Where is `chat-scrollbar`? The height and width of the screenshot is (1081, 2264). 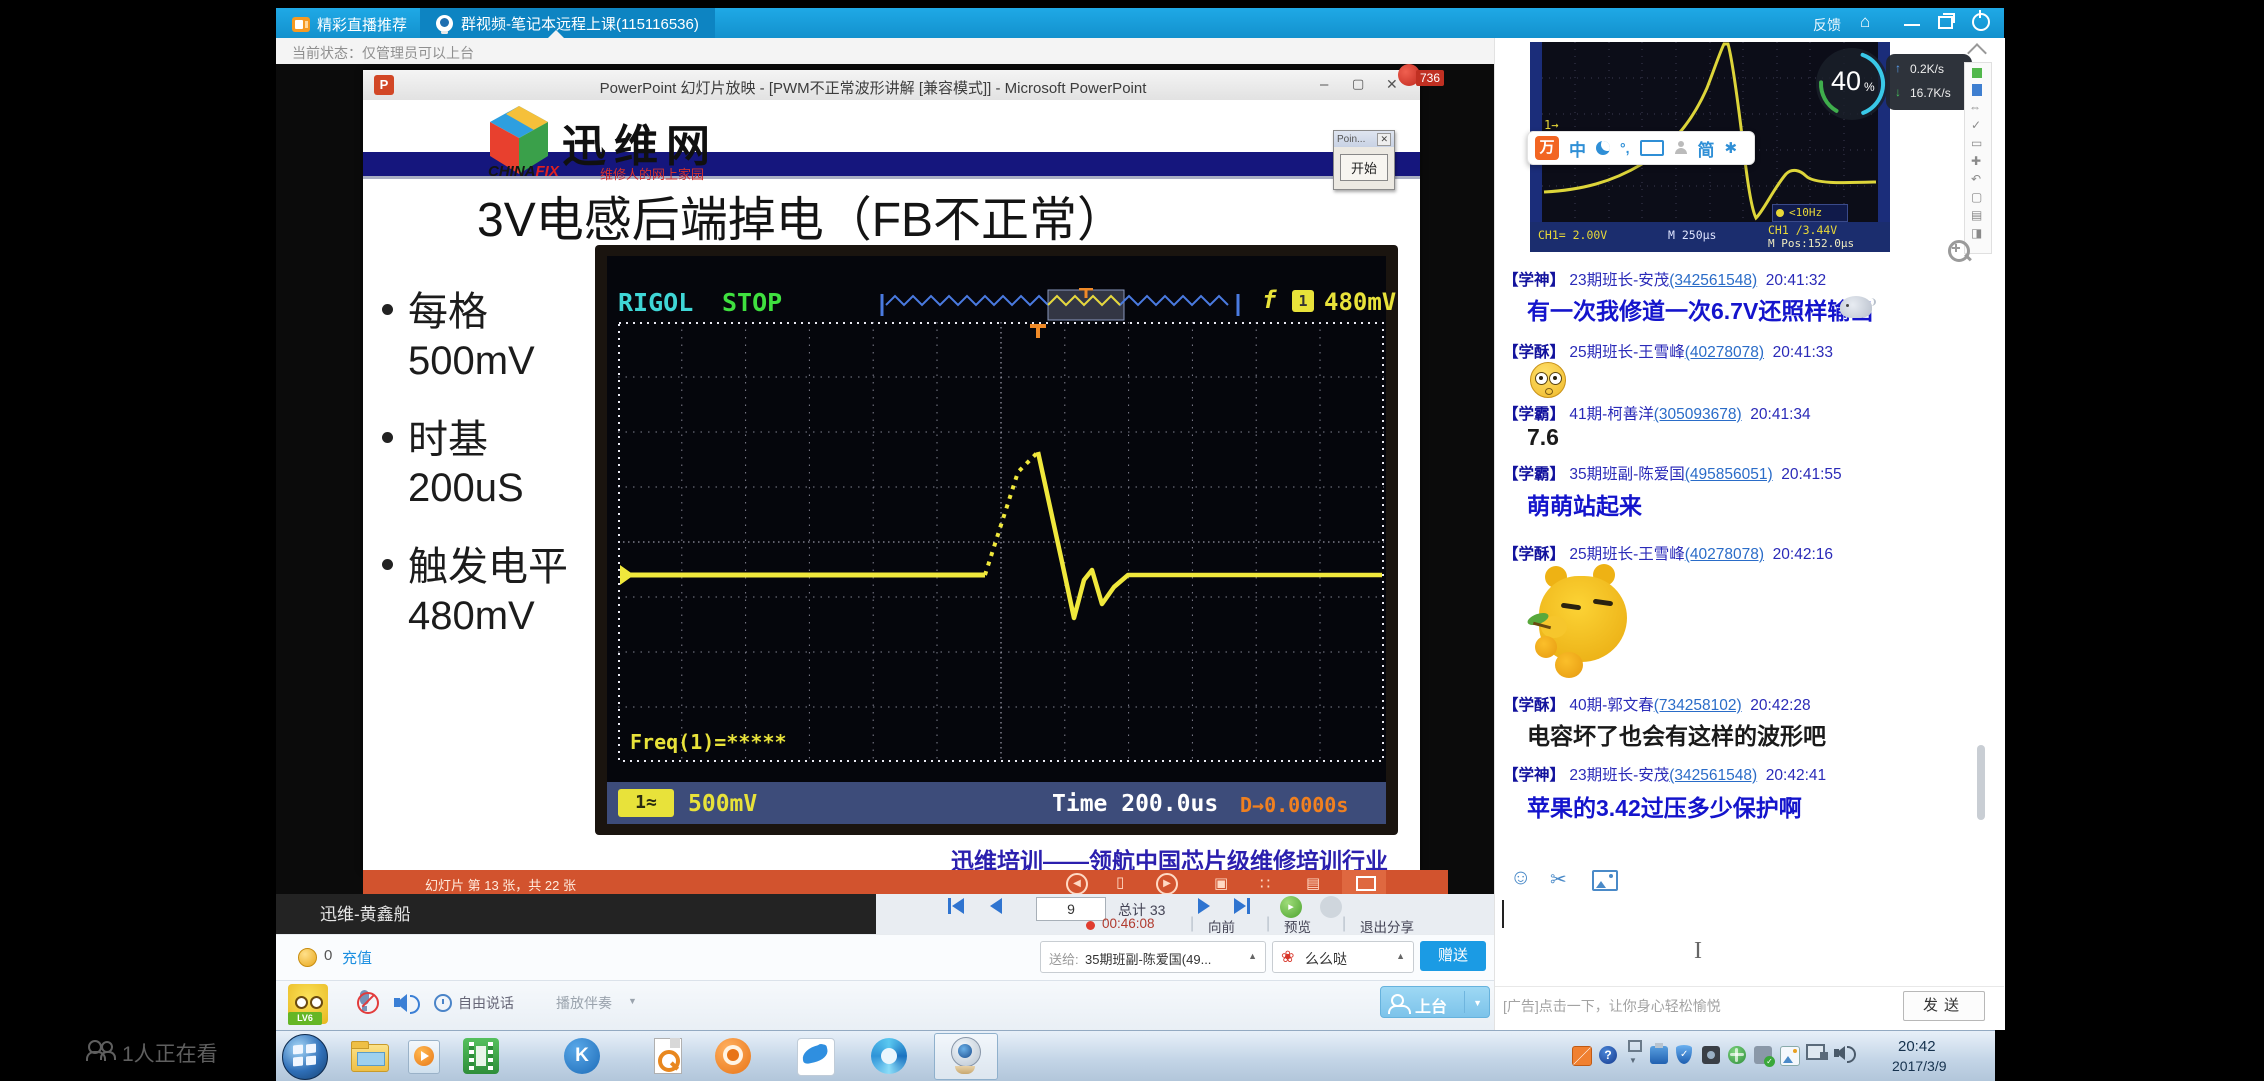
chat-scrollbar is located at coordinates (1981, 782).